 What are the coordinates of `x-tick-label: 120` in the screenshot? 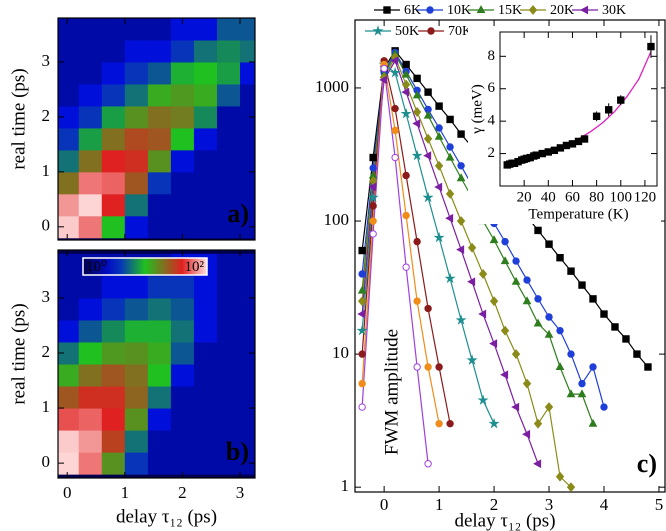 It's located at (645, 197).